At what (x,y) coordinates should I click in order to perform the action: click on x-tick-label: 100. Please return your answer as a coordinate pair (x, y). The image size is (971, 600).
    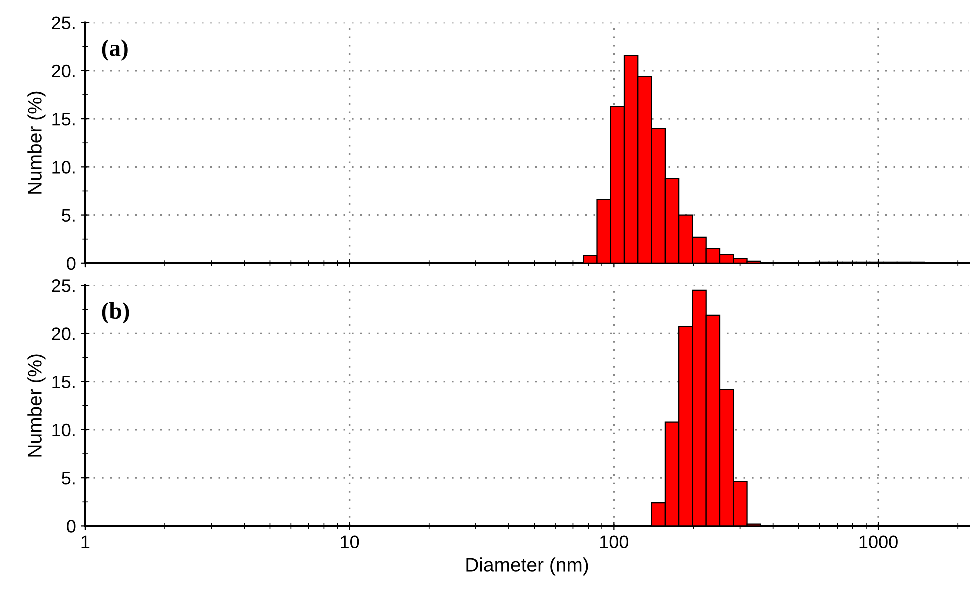
    Looking at the image, I should click on (614, 542).